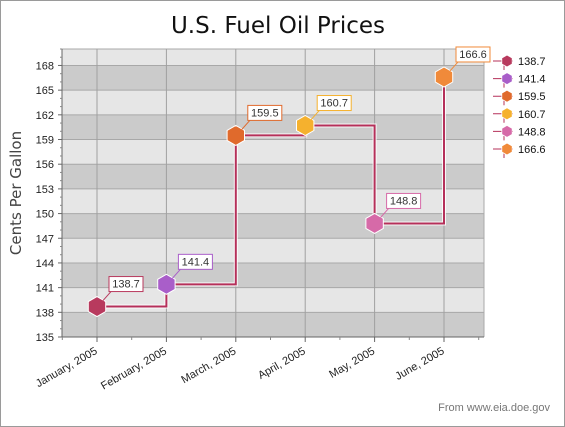 The image size is (565, 427). Describe the element at coordinates (45, 165) in the screenshot. I see `y-tick-label: 156` at that location.